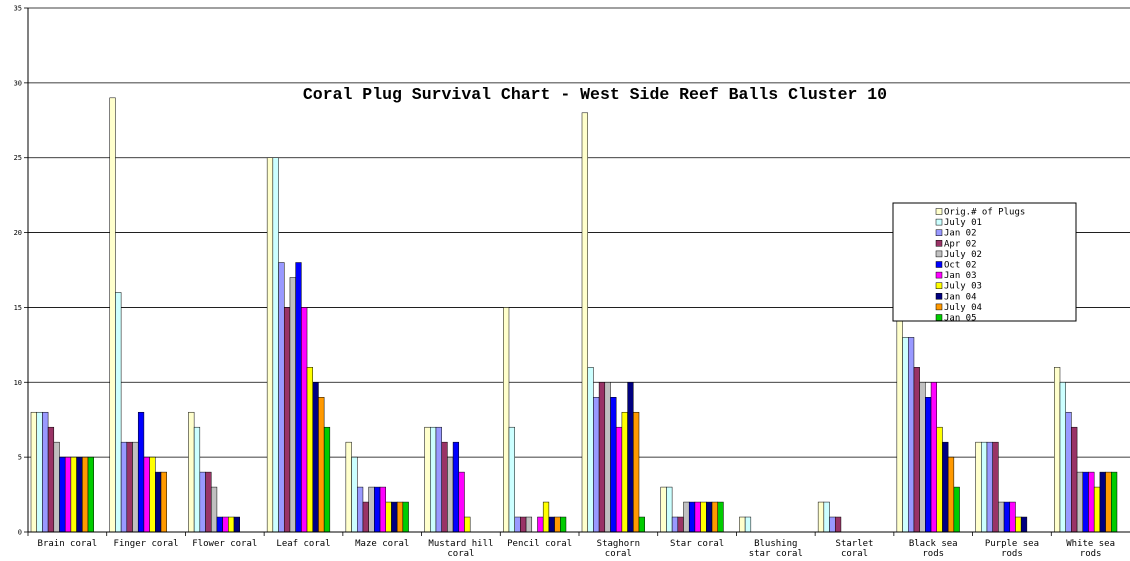  I want to click on x-category-label: Starlet coral, so click(855, 549).